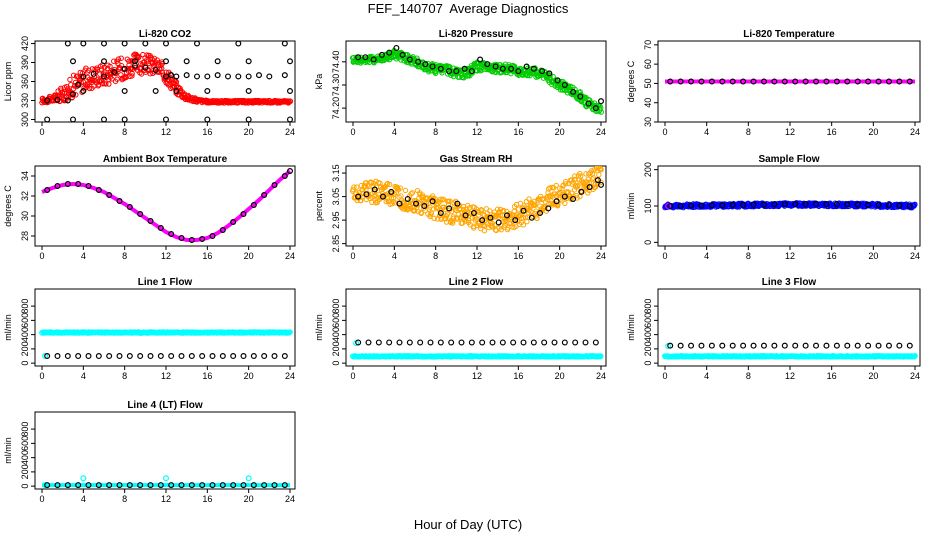 The height and width of the screenshot is (540, 936). I want to click on panel-title: Line 4 (LT) Flow, so click(165, 405).